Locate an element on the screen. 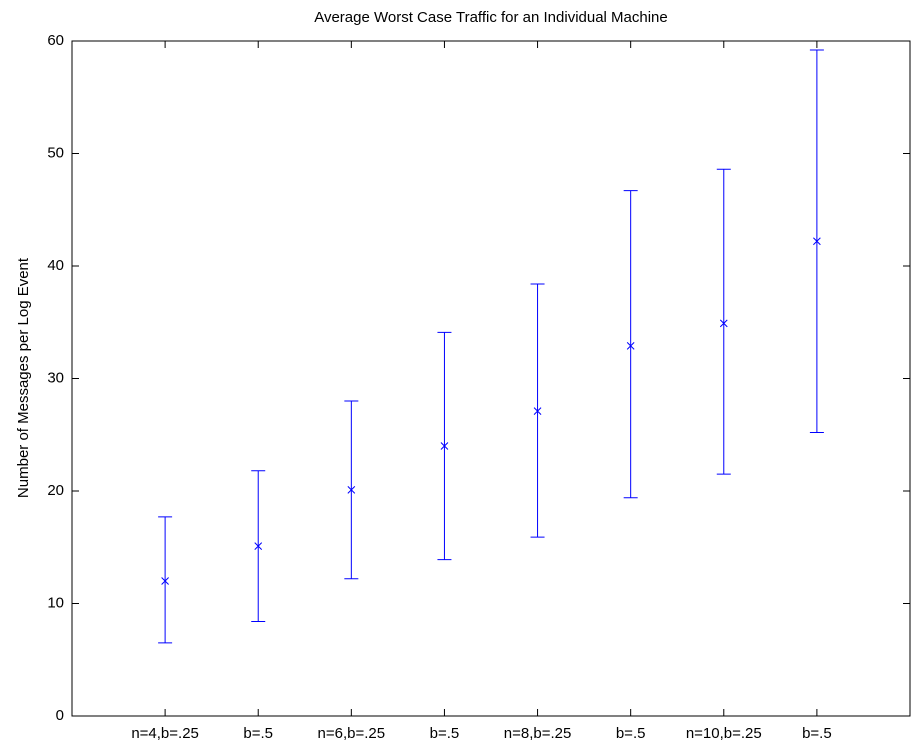  x-tick-label: n=8,b=.25 is located at coordinates (538, 733).